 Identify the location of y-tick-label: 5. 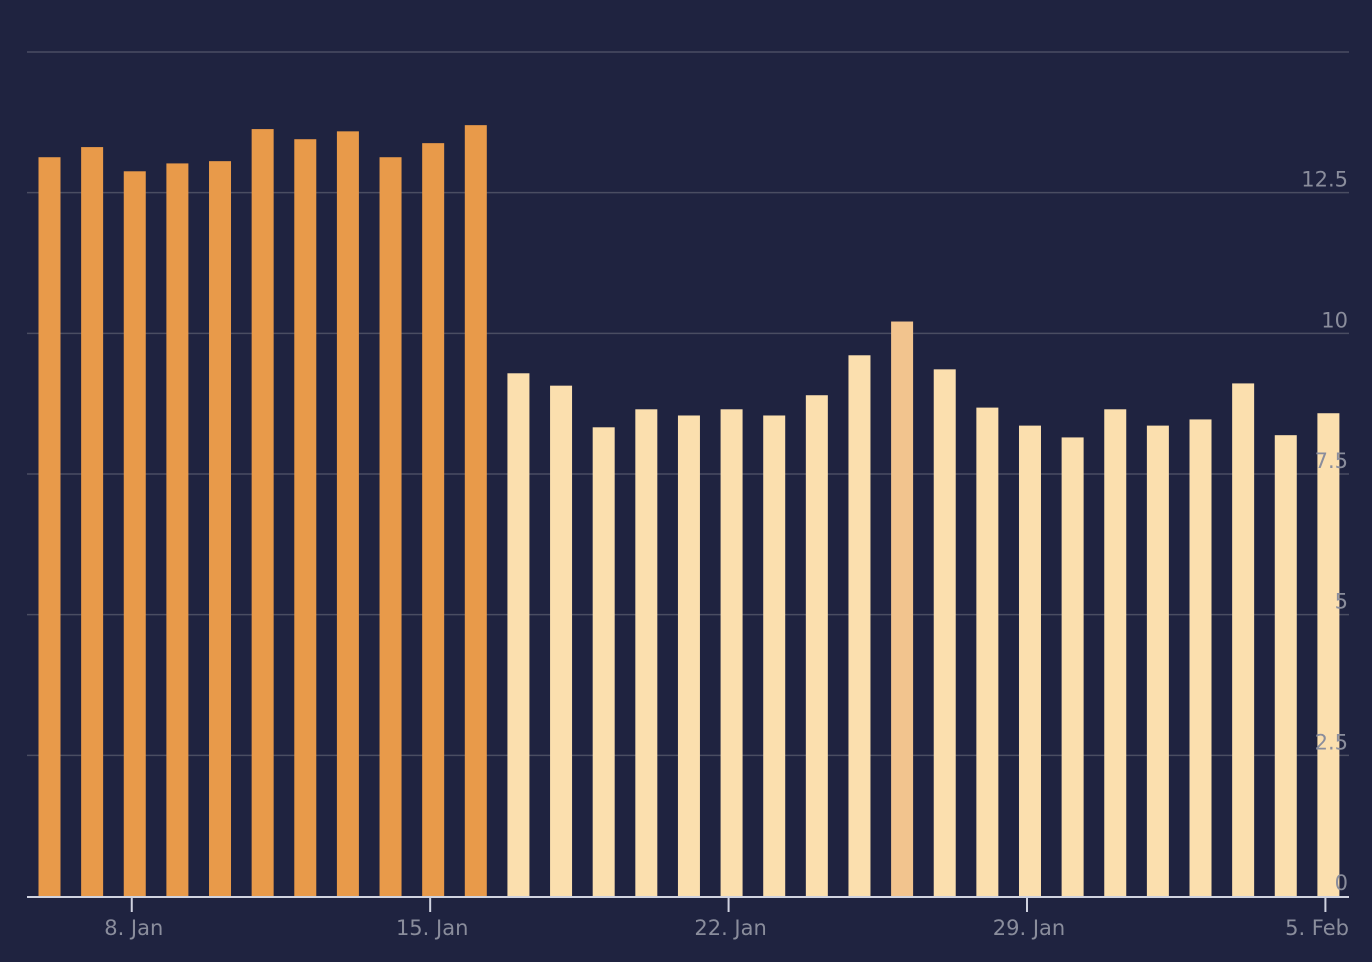
(1341, 602).